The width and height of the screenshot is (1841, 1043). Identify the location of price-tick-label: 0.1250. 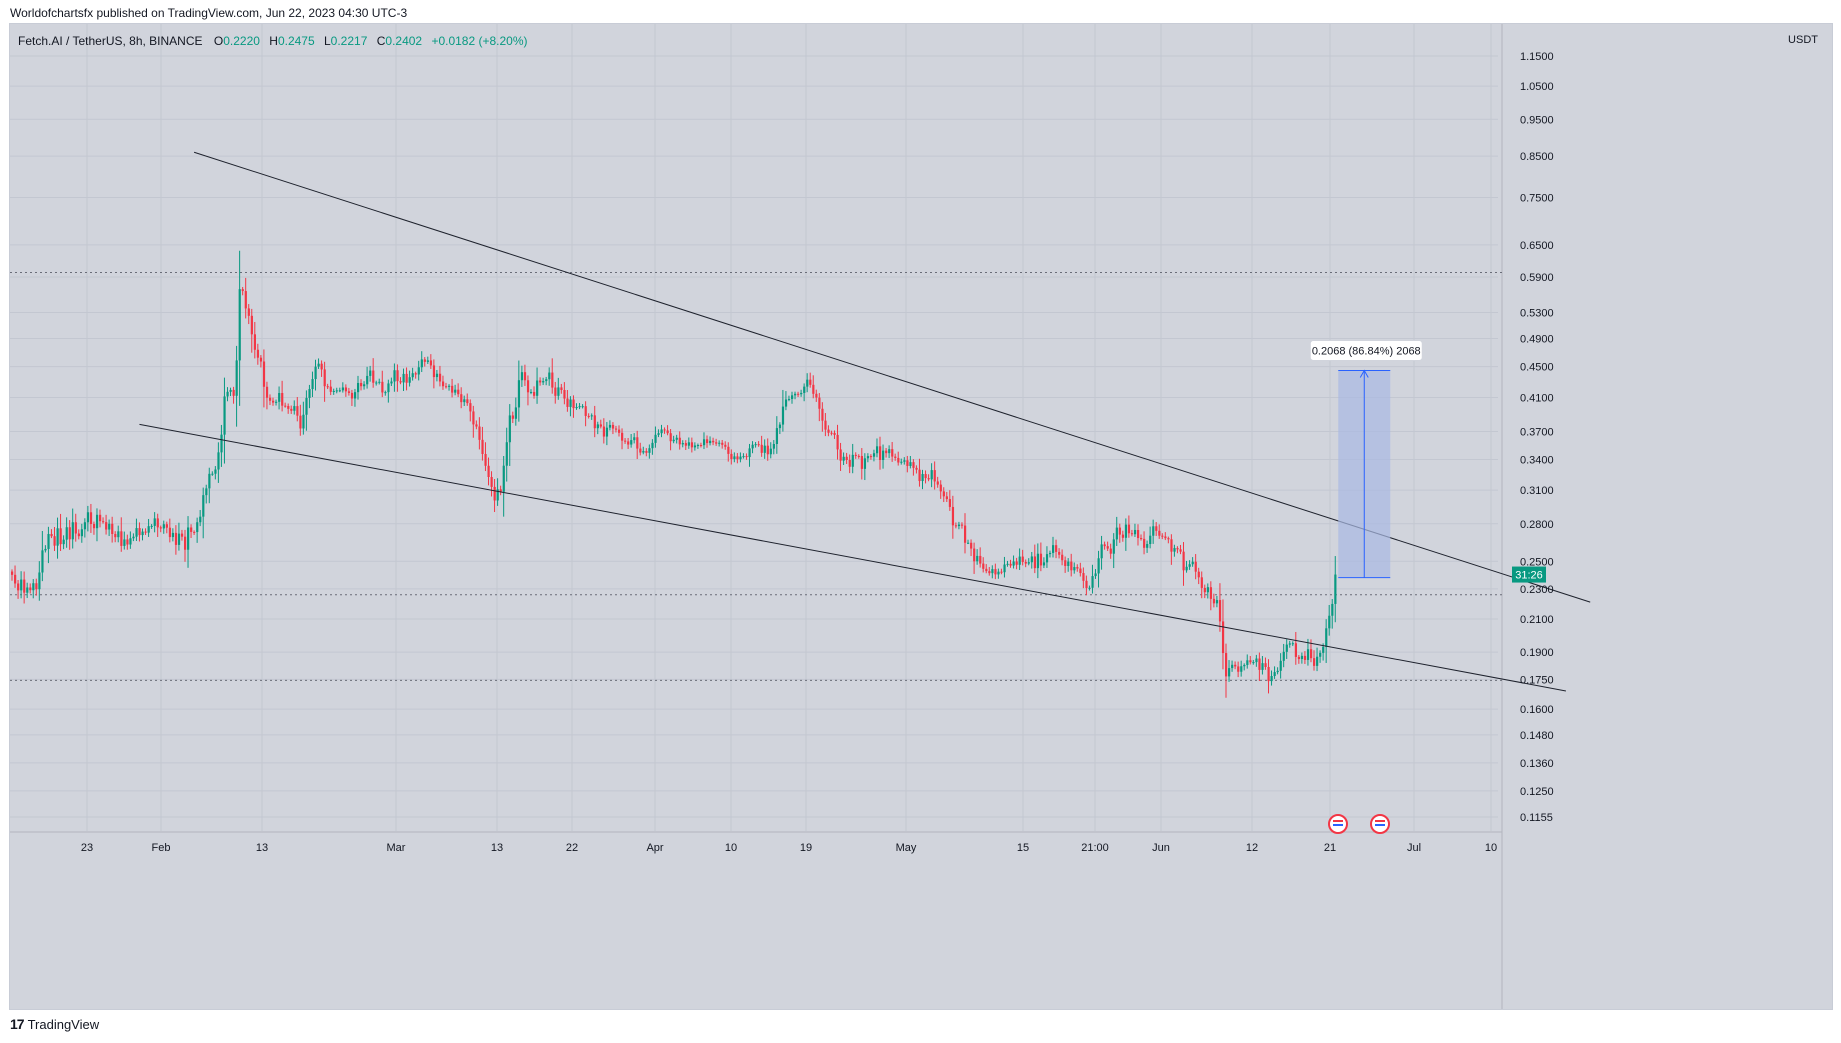
(1537, 792).